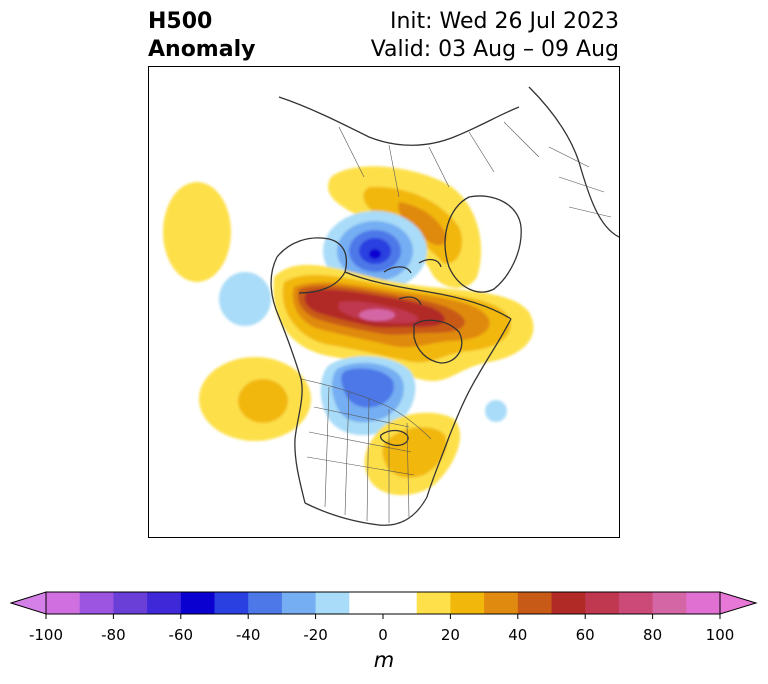 Image resolution: width=768 pixels, height=684 pixels. I want to click on colorbar-tick-label: -60, so click(181, 635).